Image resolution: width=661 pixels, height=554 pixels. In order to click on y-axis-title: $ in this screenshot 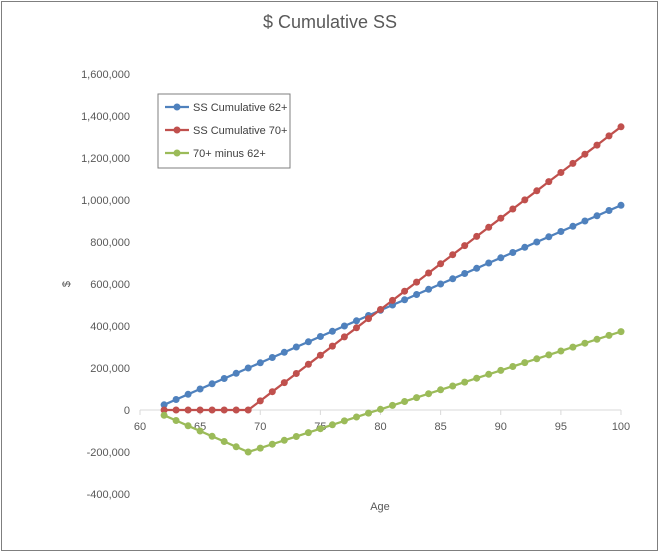, I will do `click(67, 284)`.